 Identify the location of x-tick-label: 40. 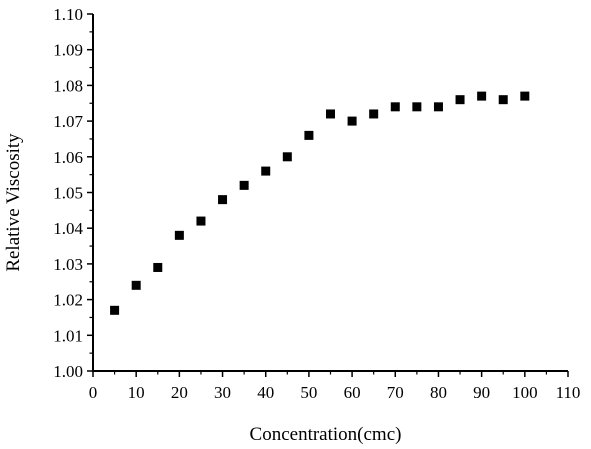
(265, 392).